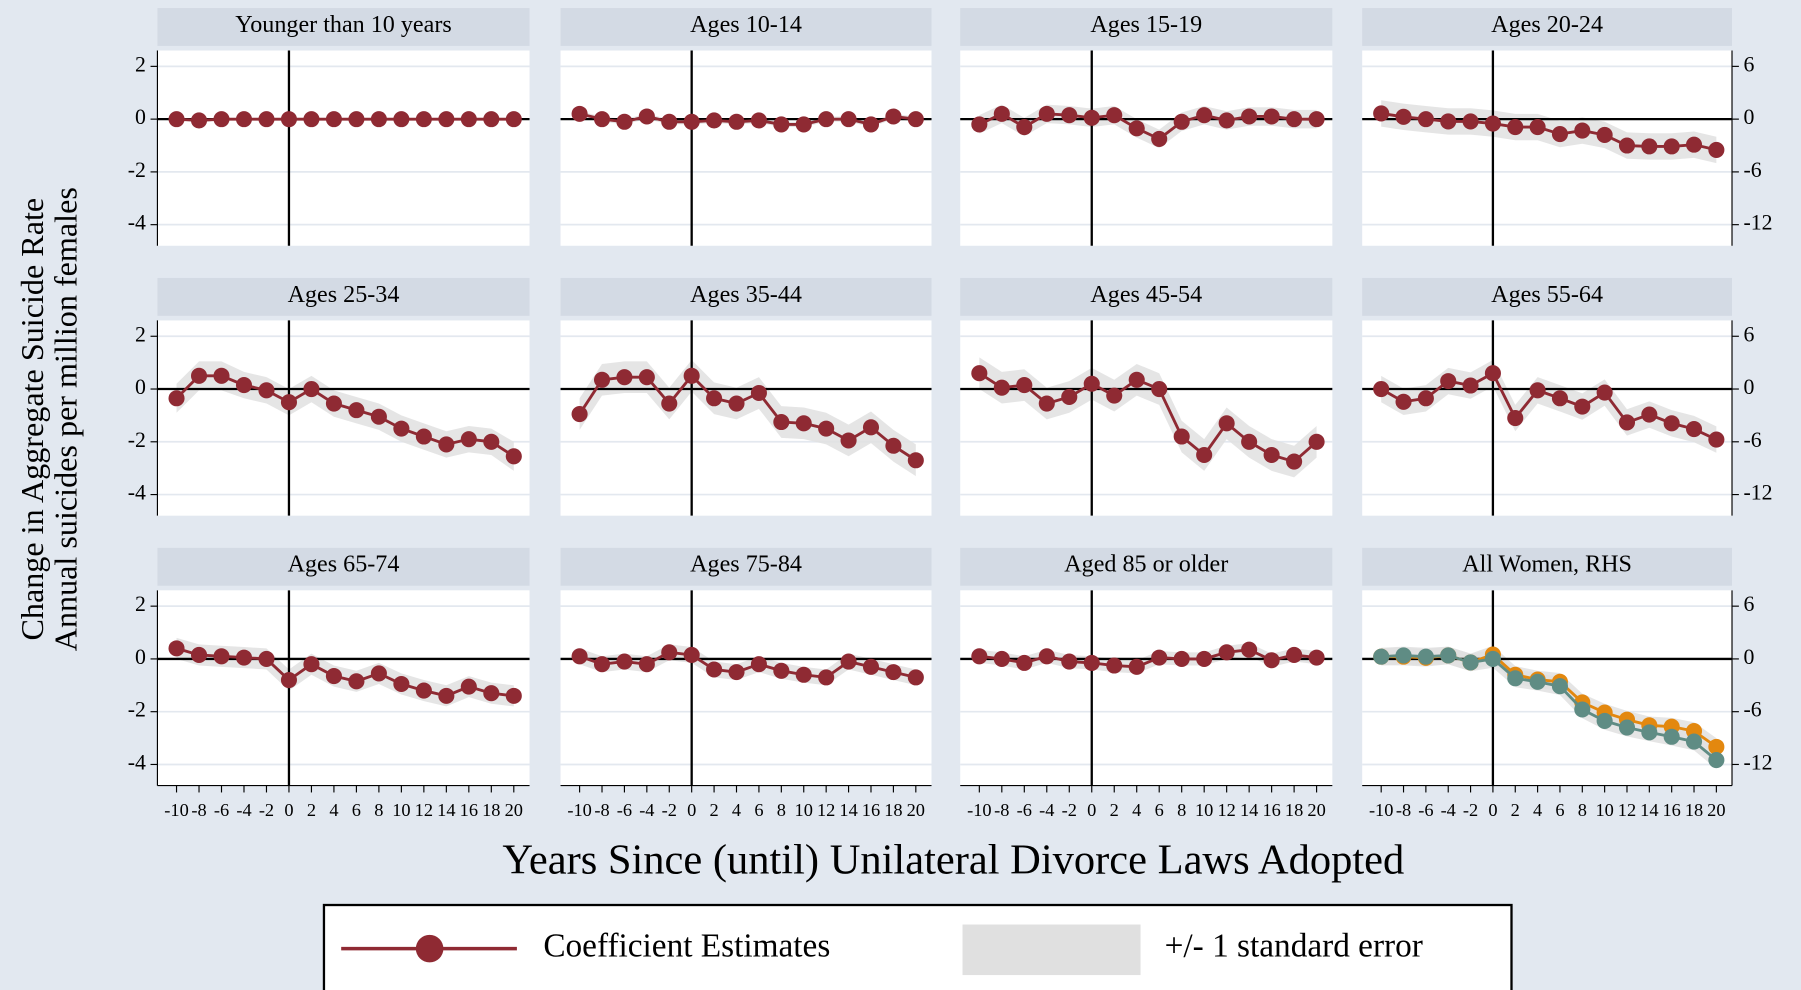 This screenshot has width=1801, height=990. Describe the element at coordinates (1294, 810) in the screenshot. I see `x-tick-label: 18` at that location.